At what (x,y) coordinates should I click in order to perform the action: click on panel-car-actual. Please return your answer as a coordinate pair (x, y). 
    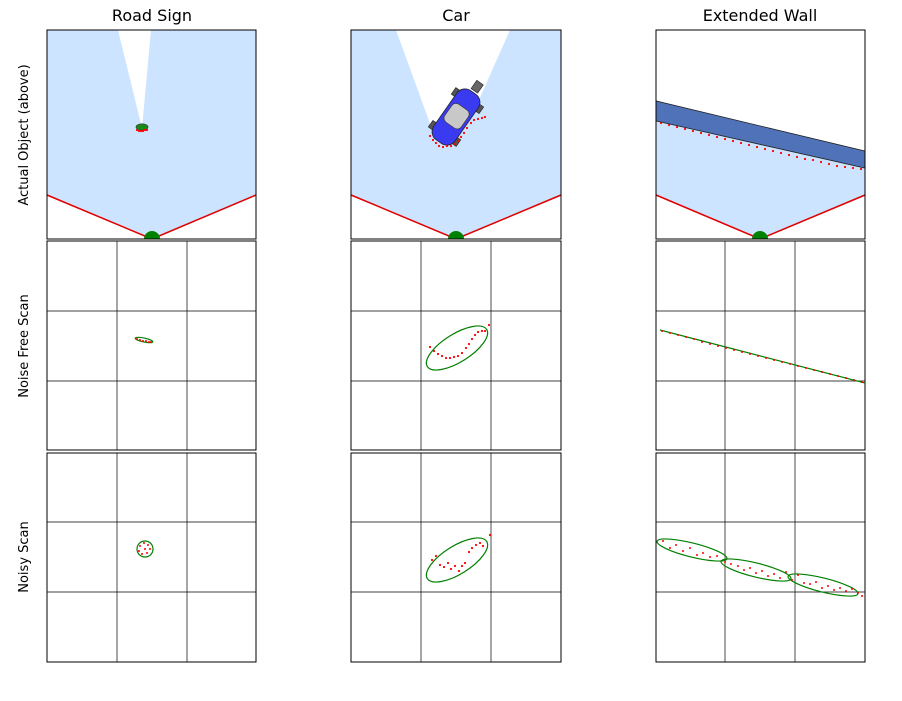
    Looking at the image, I should click on (456, 134).